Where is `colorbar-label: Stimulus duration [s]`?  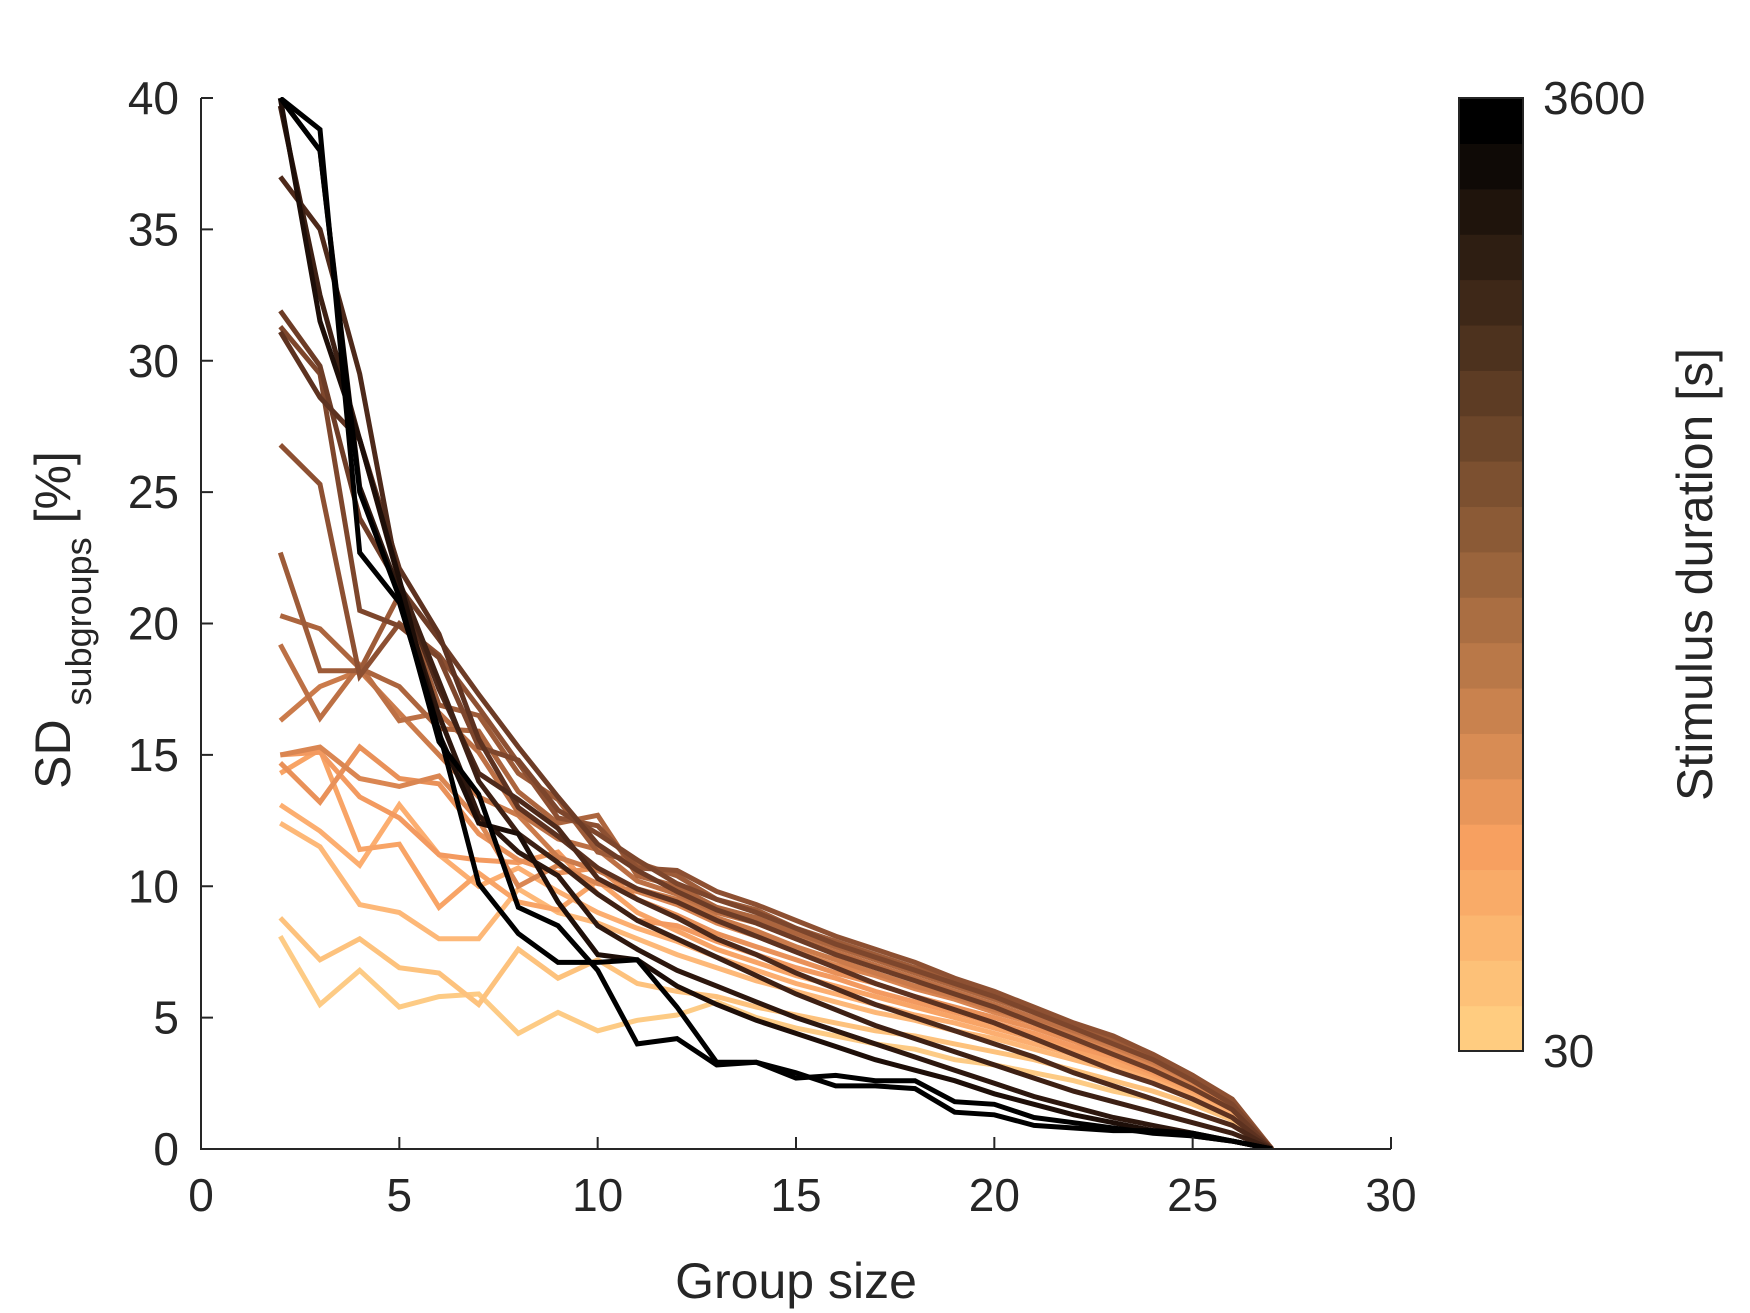 colorbar-label: Stimulus duration [s] is located at coordinates (1695, 574).